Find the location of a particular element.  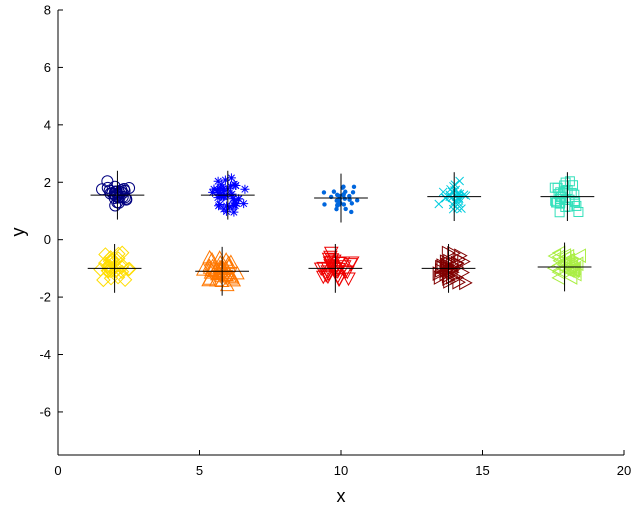

x-tick-label: 5 is located at coordinates (199, 470).